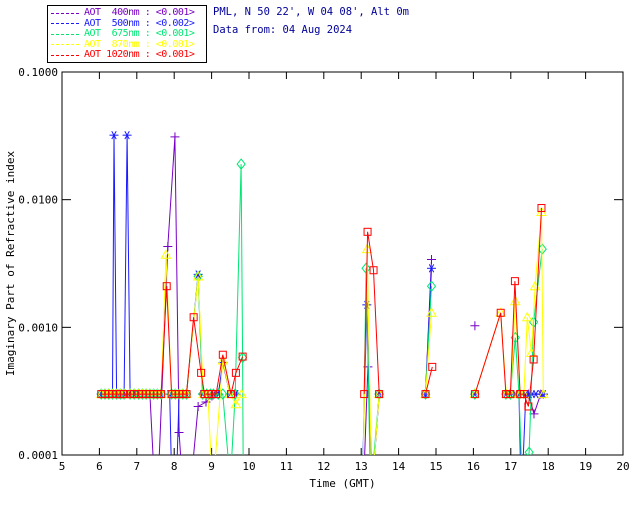 This screenshot has height=512, width=640. What do you see at coordinates (248, 466) in the screenshot?
I see `x-tick-label: 10` at bounding box center [248, 466].